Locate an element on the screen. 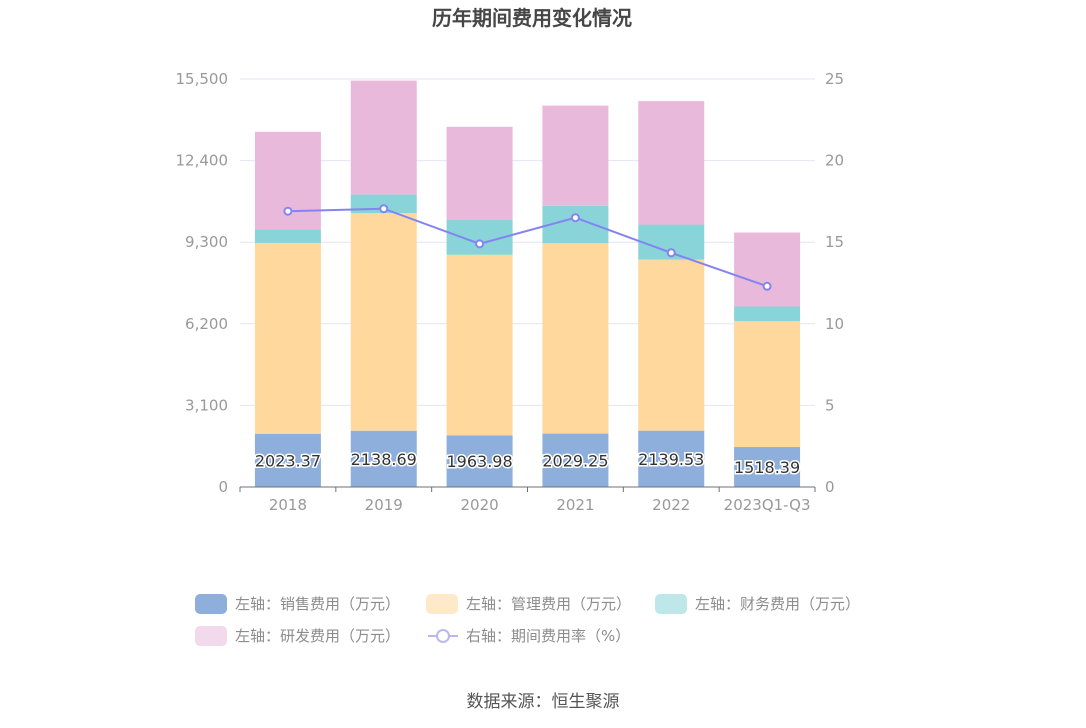 This screenshot has width=1086, height=728. legend-label-3: 左轴：研发费用（万元） is located at coordinates (317, 636).